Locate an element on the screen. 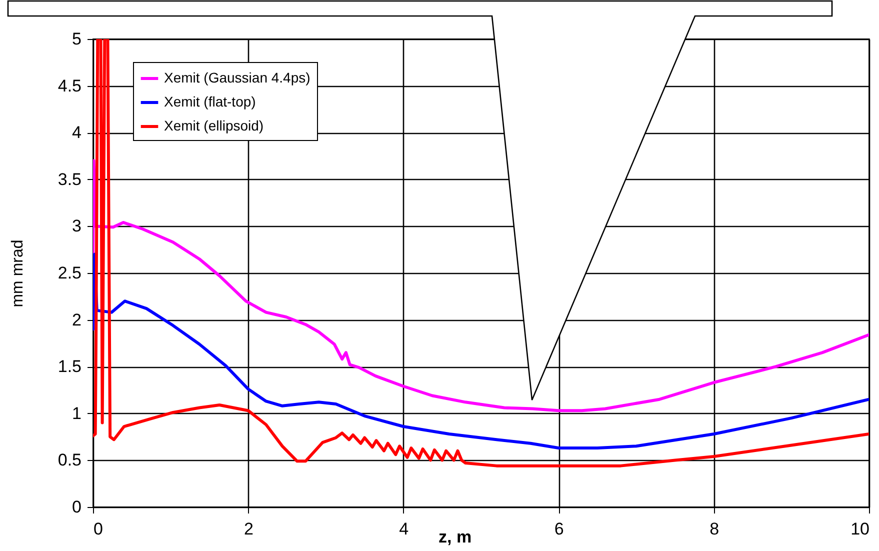 This screenshot has width=879, height=551. y-tick-label: 5 is located at coordinates (77, 39).